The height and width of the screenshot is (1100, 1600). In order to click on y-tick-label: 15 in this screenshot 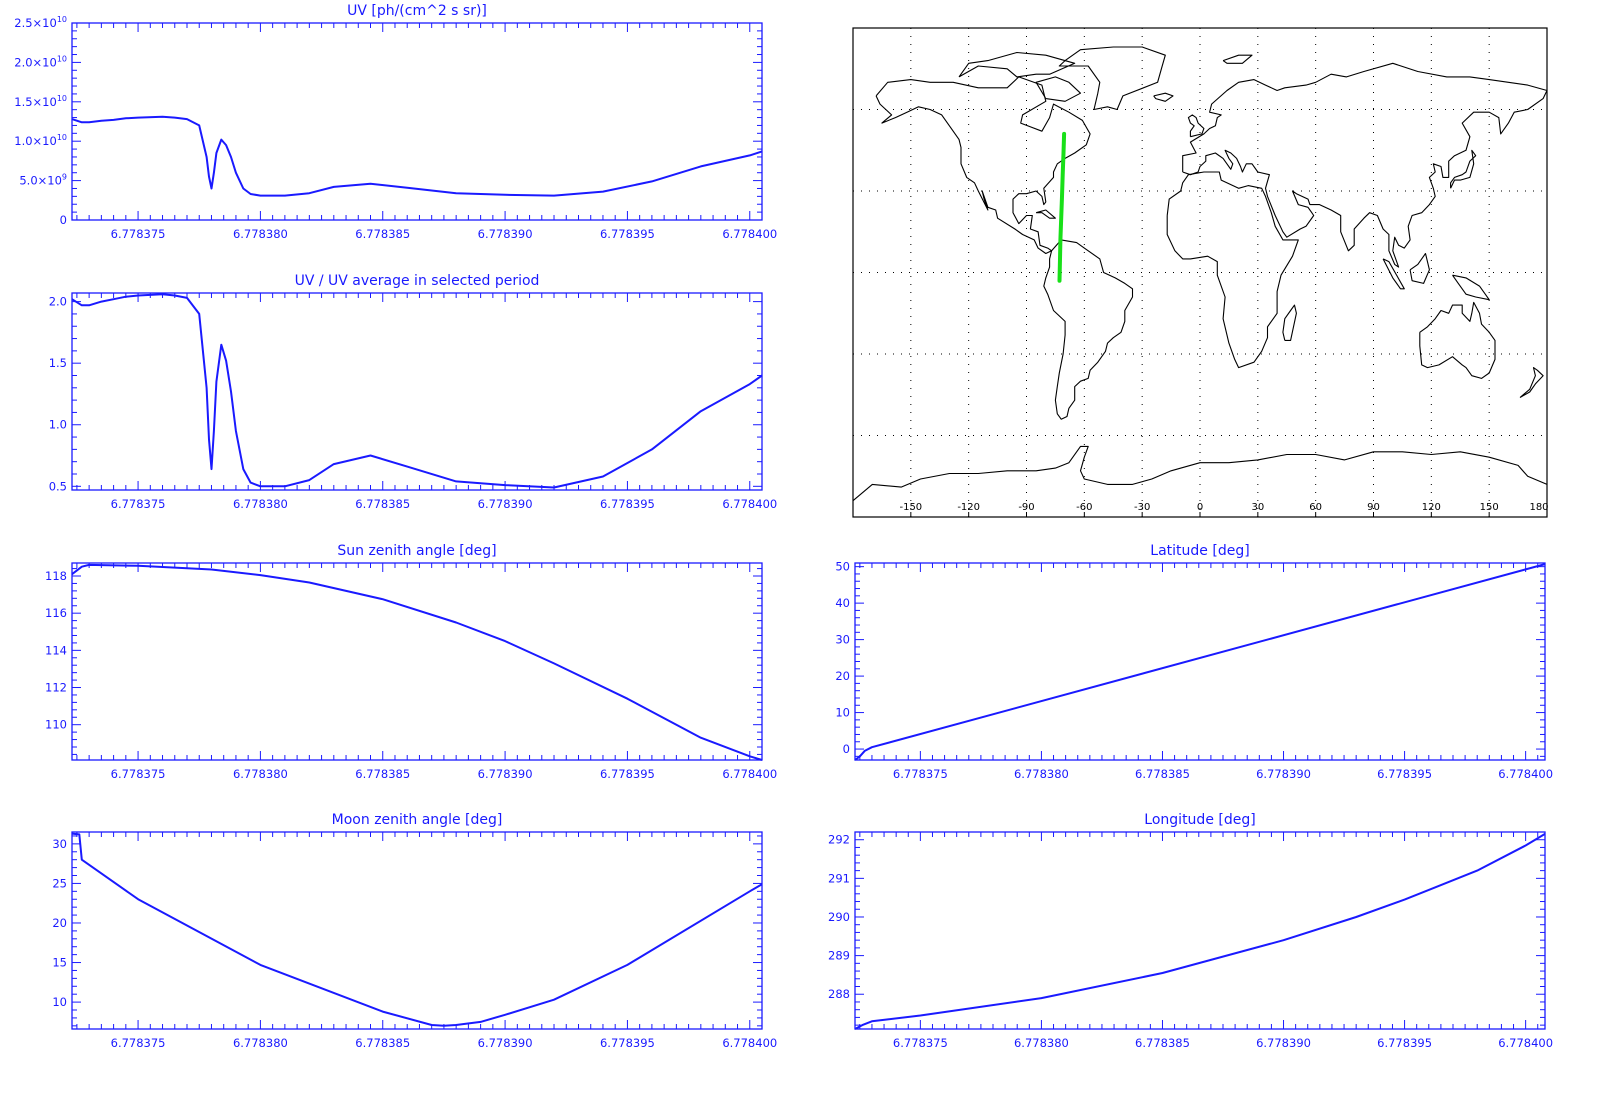, I will do `click(59, 963)`.